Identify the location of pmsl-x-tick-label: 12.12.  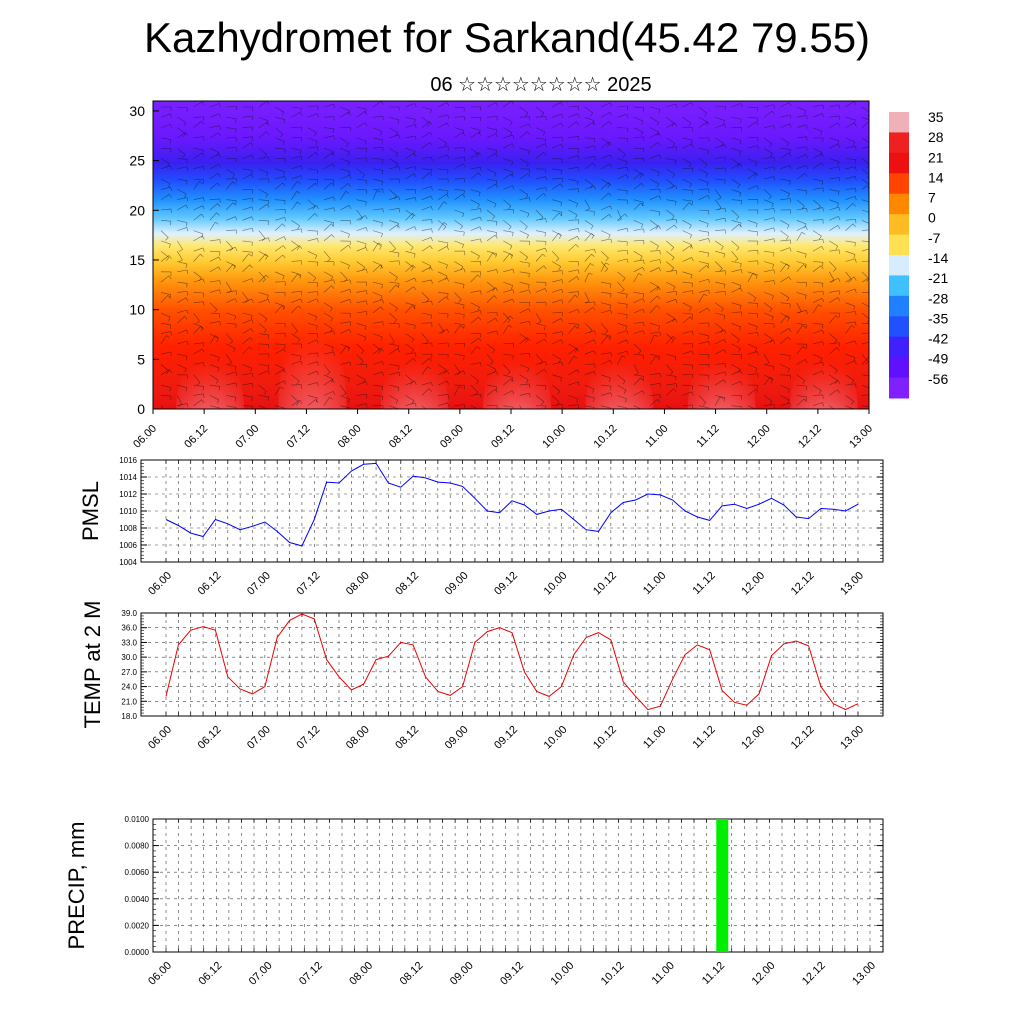
(803, 584).